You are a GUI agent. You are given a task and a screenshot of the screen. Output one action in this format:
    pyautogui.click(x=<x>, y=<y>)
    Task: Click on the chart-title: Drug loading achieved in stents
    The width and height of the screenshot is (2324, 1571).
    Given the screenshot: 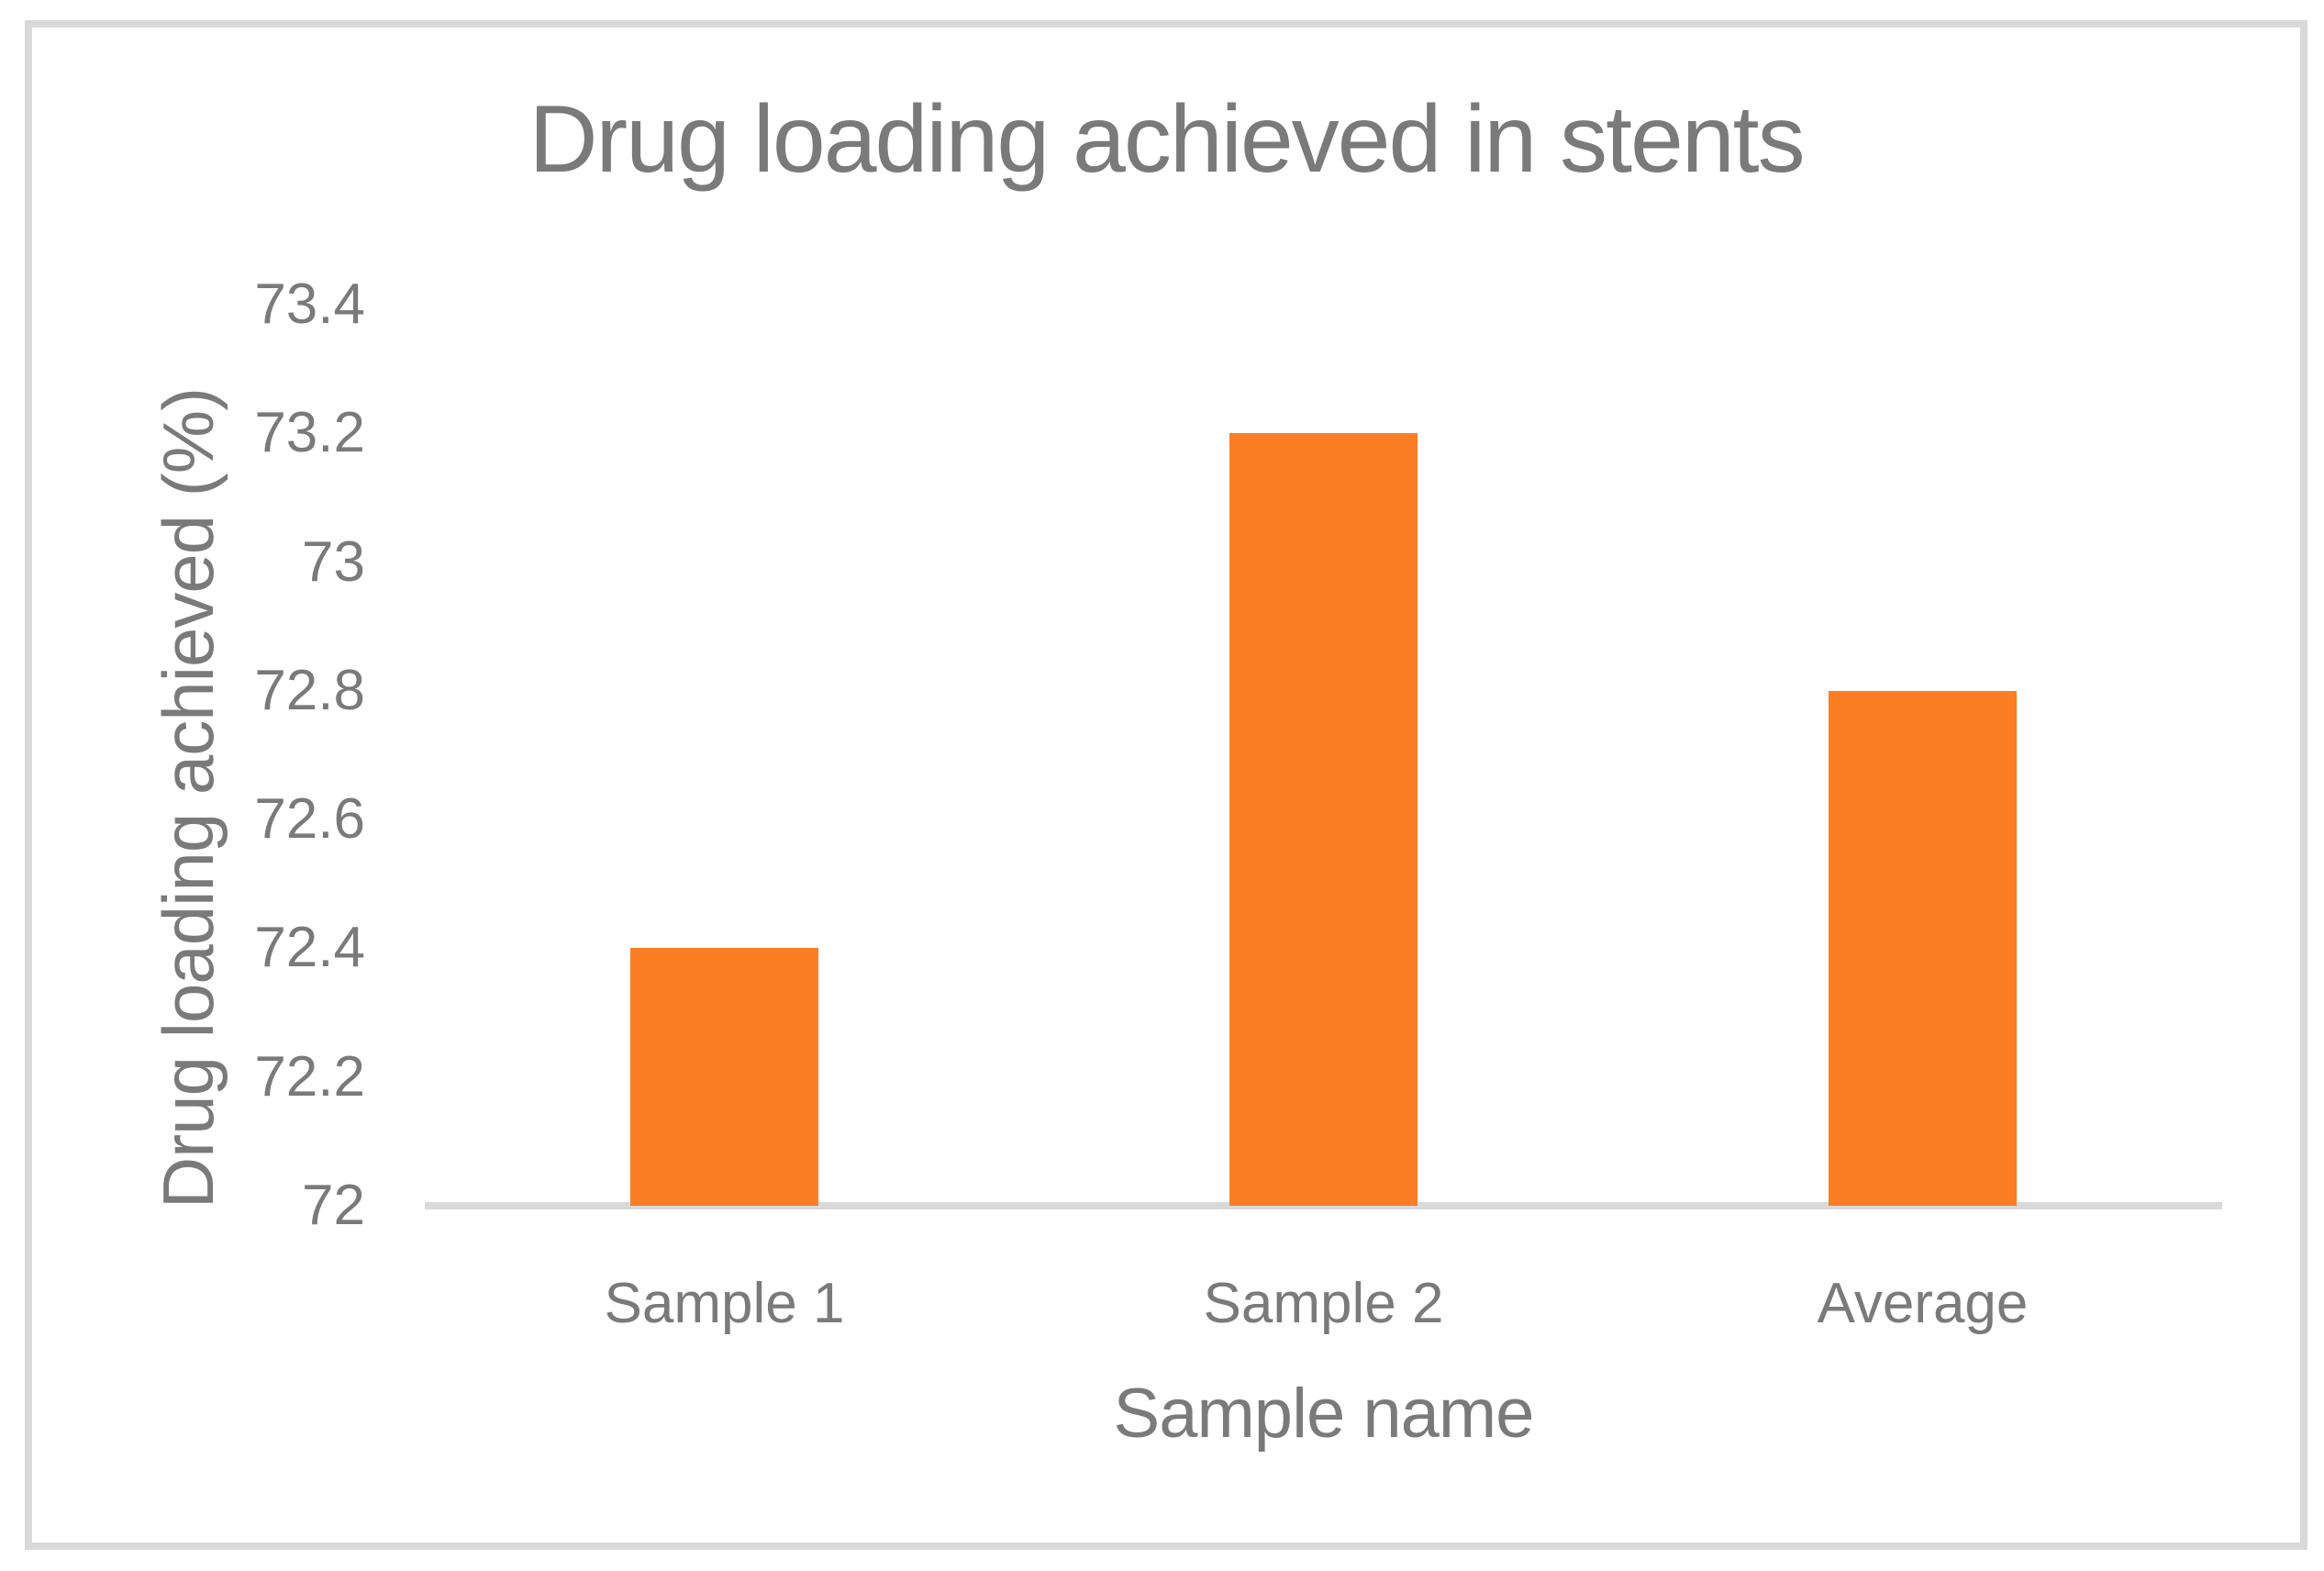 What is the action you would take?
    pyautogui.click(x=1167, y=140)
    